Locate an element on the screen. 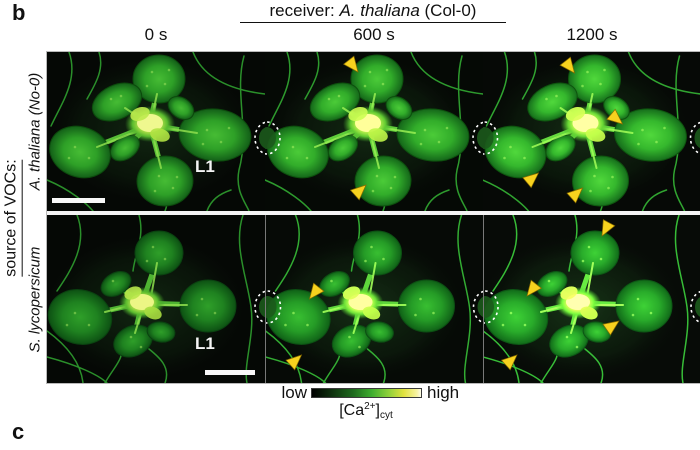 The width and height of the screenshot is (700, 450). source-axis-title: source of VOCs: is located at coordinates (13, 217).